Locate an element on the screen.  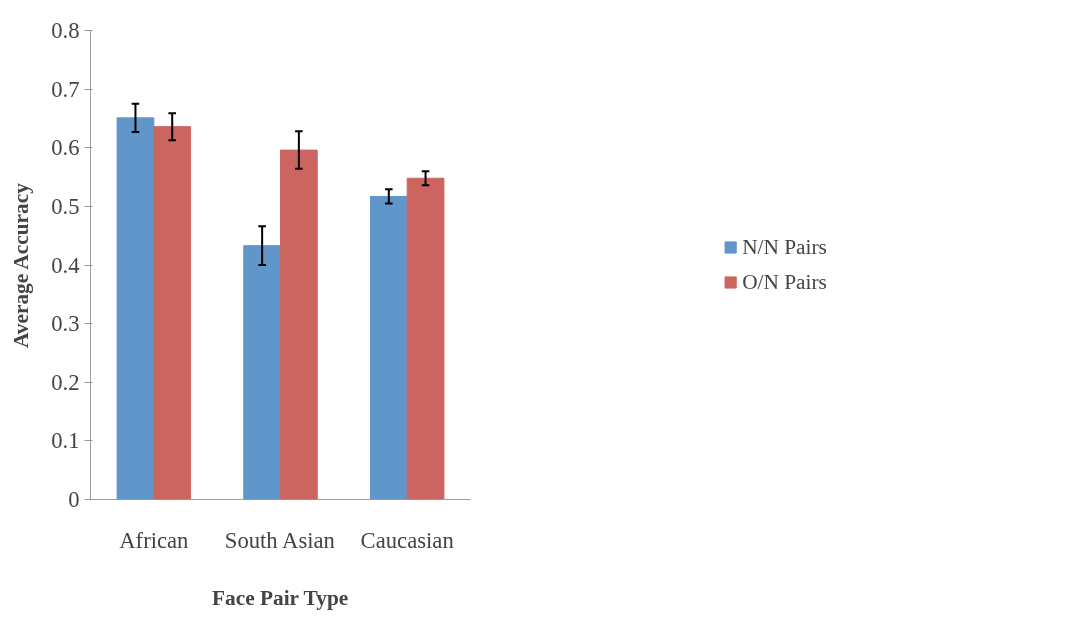
x-axis-title: Face Pair Type is located at coordinates (280, 597).